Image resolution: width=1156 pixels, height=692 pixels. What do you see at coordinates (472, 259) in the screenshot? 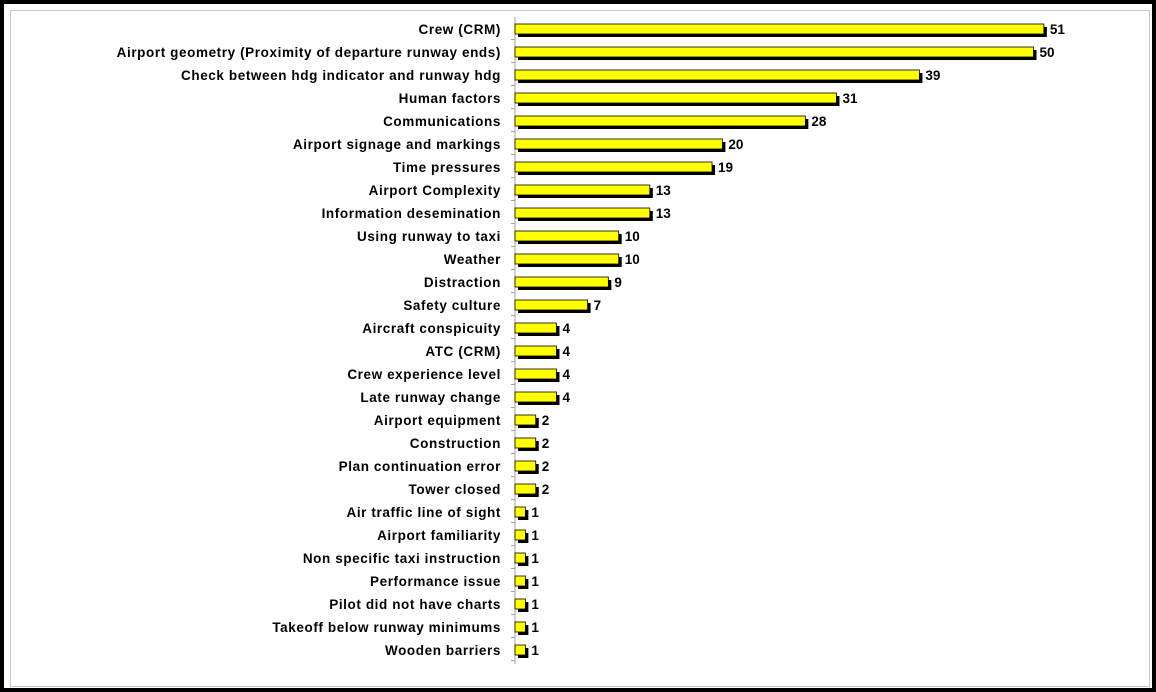
I see `category-label: Weather` at bounding box center [472, 259].